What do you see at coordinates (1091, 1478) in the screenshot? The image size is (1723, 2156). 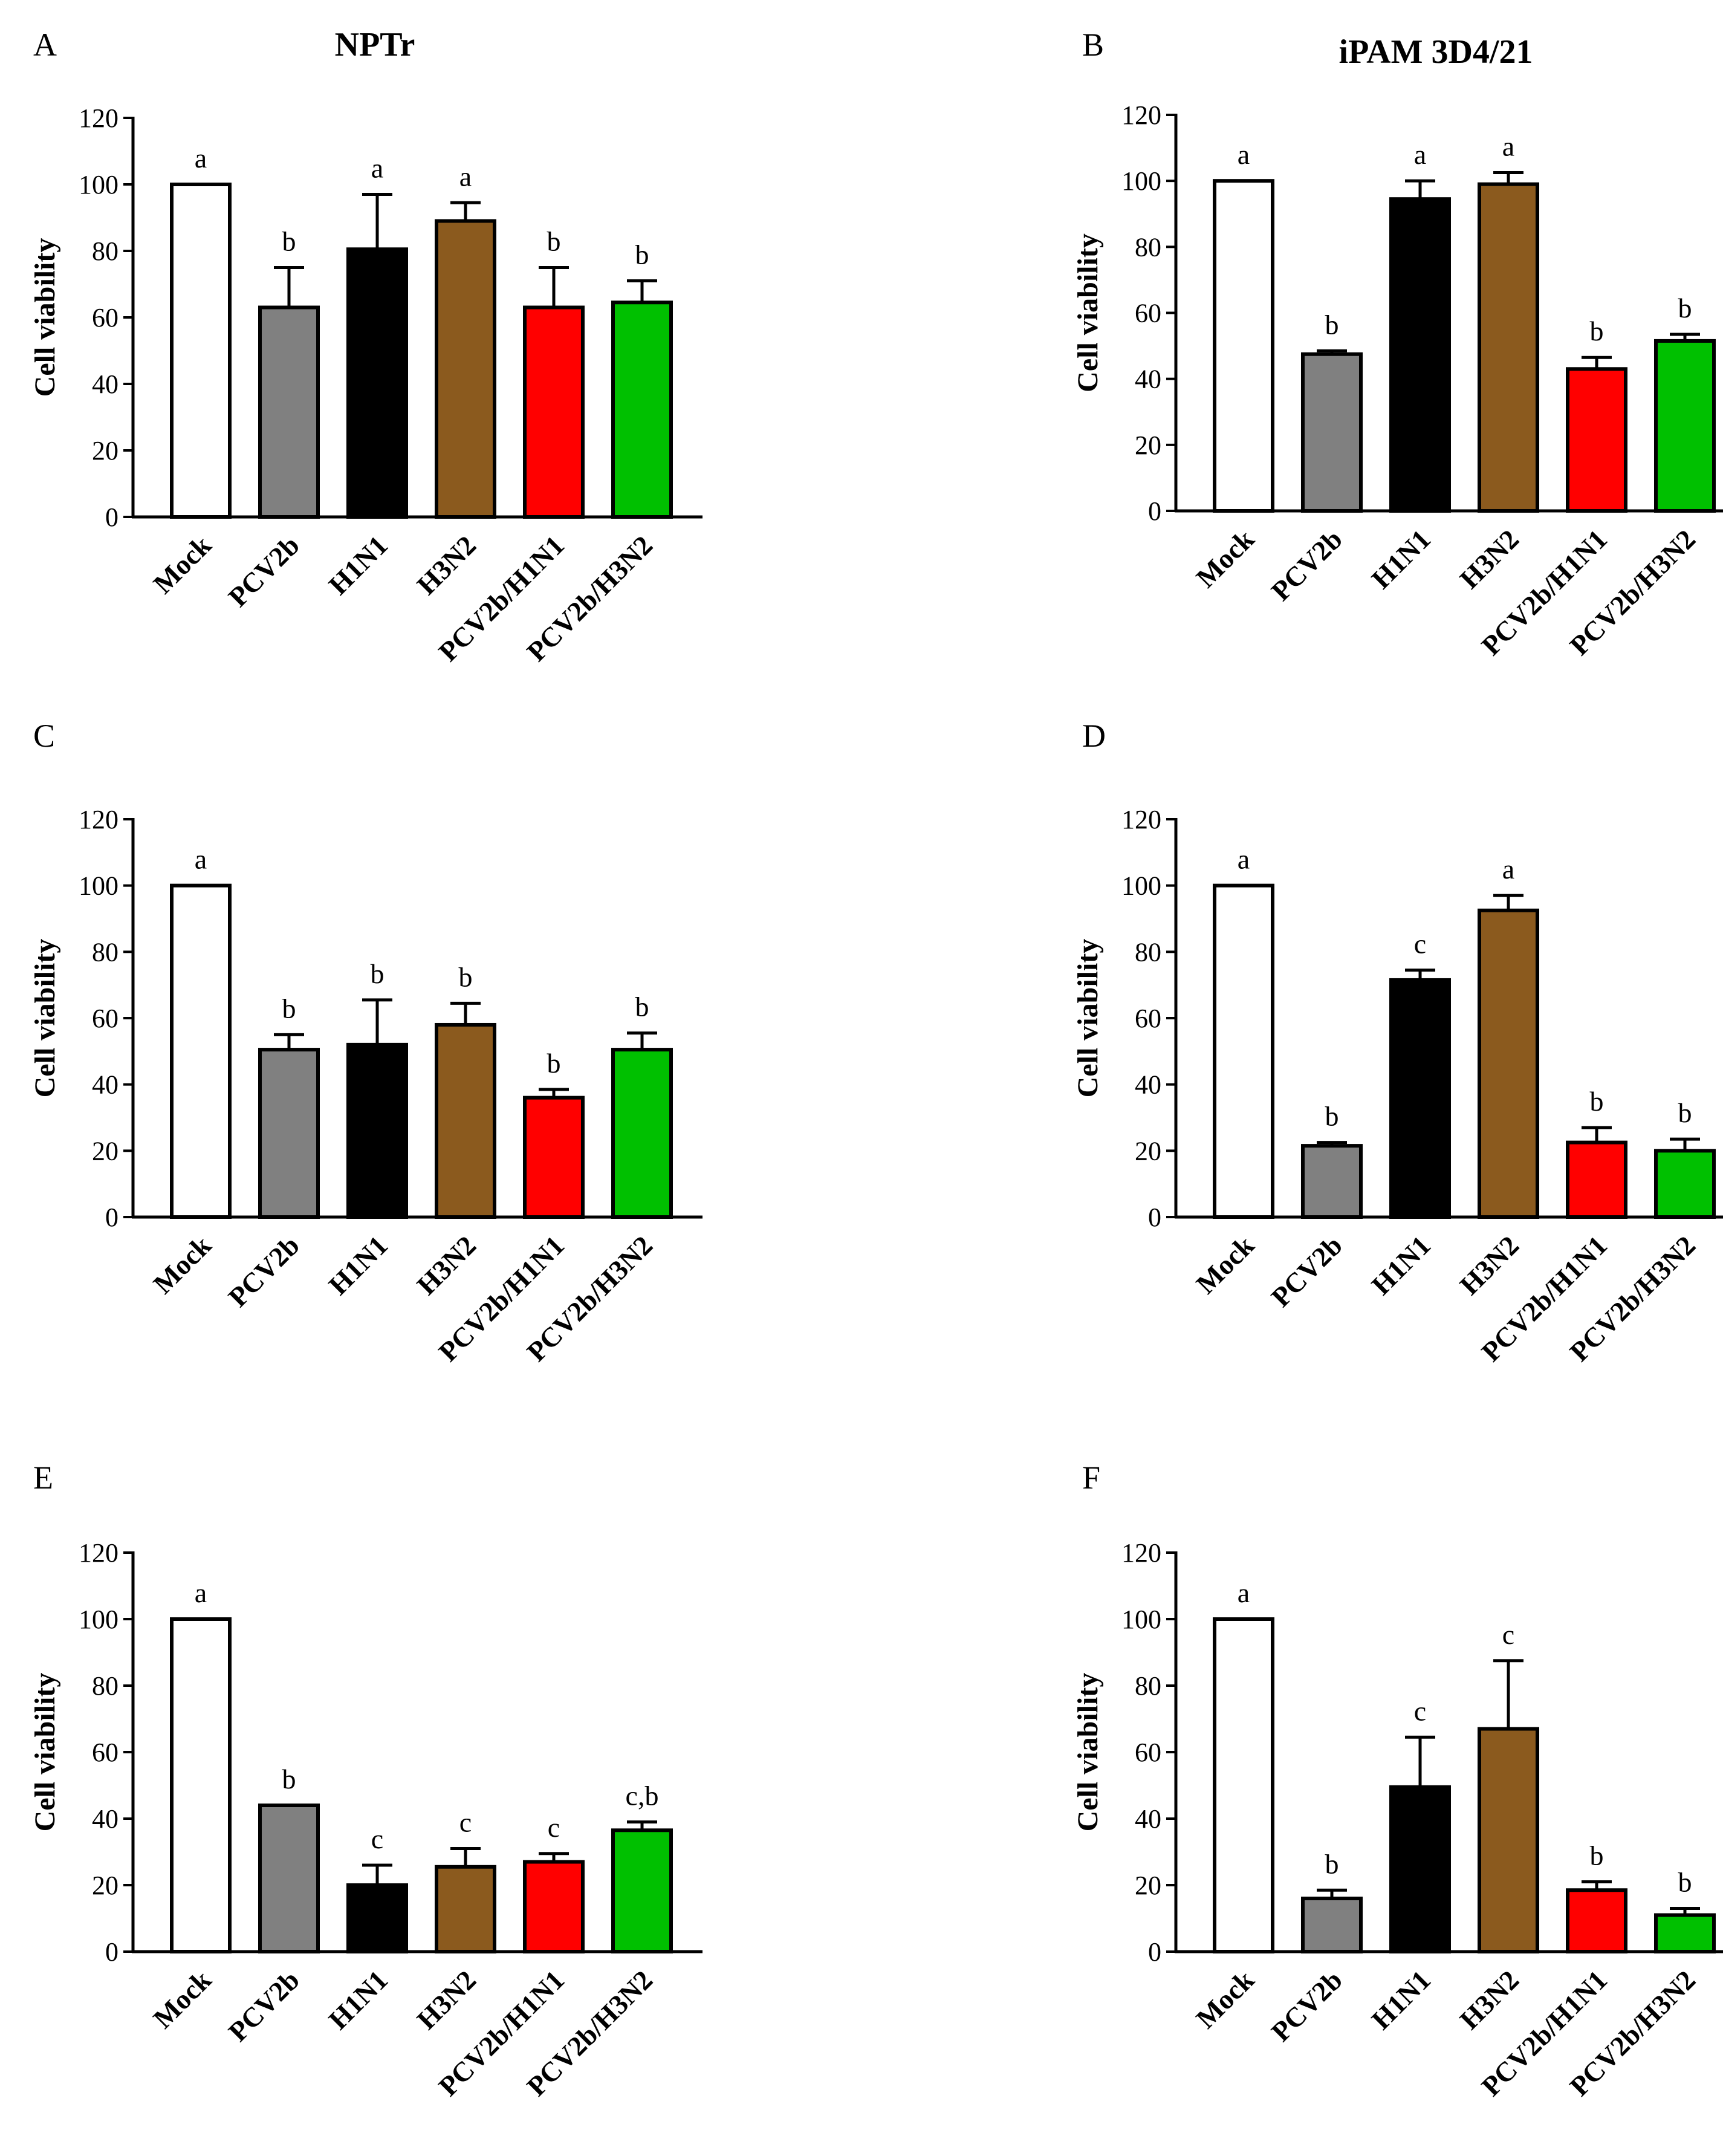 I see `panel-letter: F` at bounding box center [1091, 1478].